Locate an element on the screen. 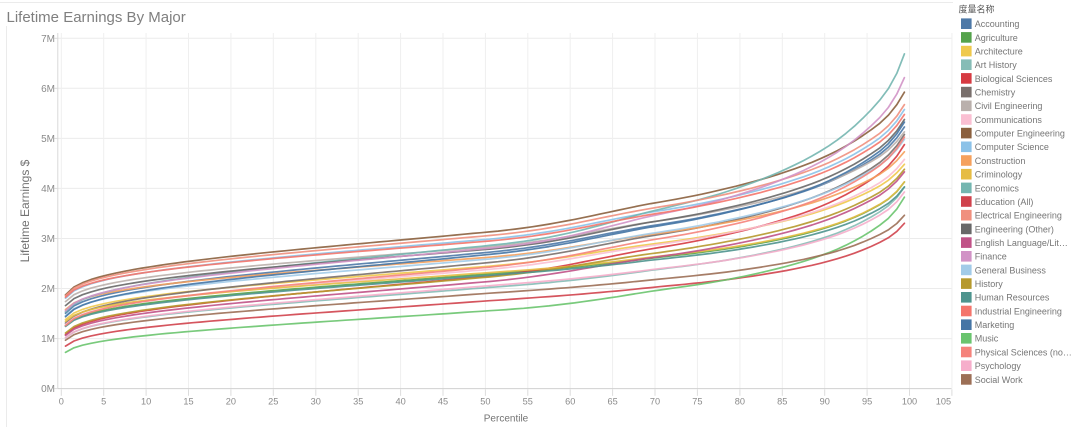 This screenshot has height=432, width=1080. svg-text: 30 is located at coordinates (316, 402).